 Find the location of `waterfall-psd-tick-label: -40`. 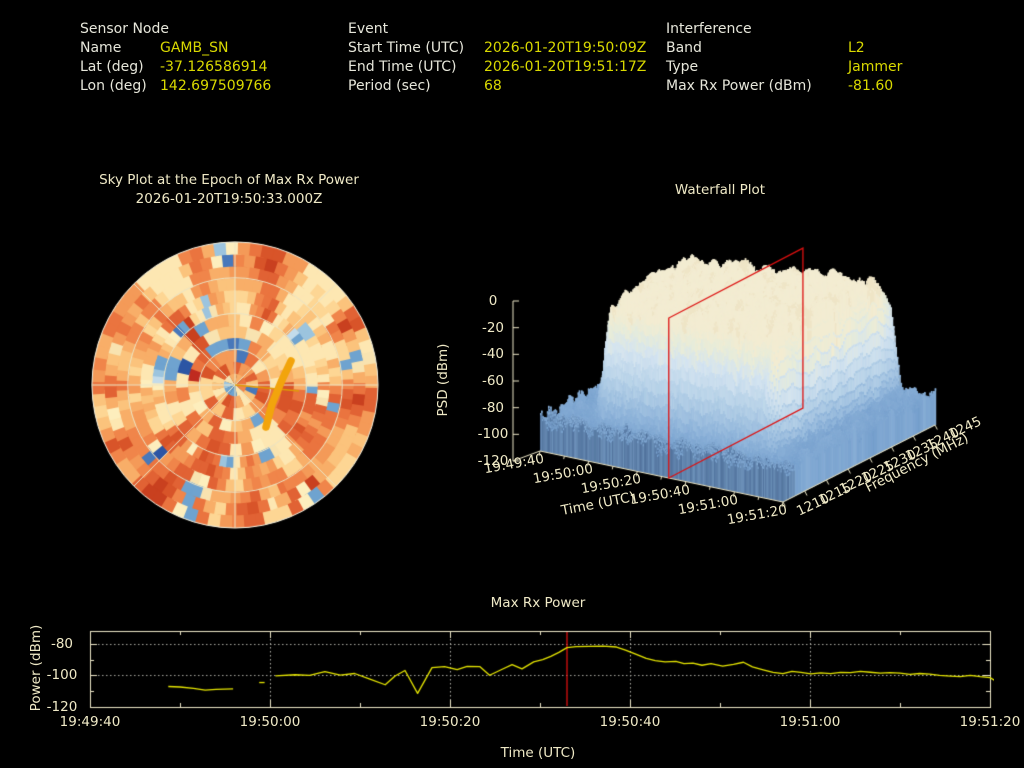

waterfall-psd-tick-label: -40 is located at coordinates (493, 354).